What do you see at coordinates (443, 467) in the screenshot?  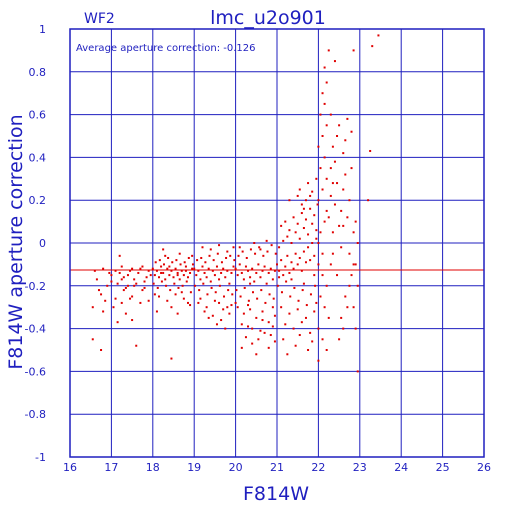 I see `x-tick-label: 25` at bounding box center [443, 467].